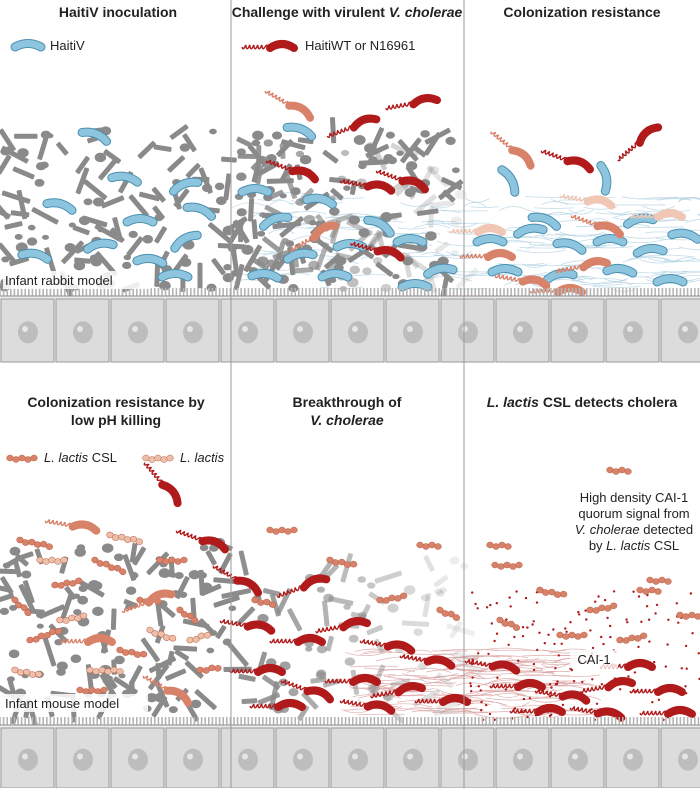  What do you see at coordinates (62, 703) in the screenshot?
I see `infant-mouse-model-label: Infant mouse model` at bounding box center [62, 703].